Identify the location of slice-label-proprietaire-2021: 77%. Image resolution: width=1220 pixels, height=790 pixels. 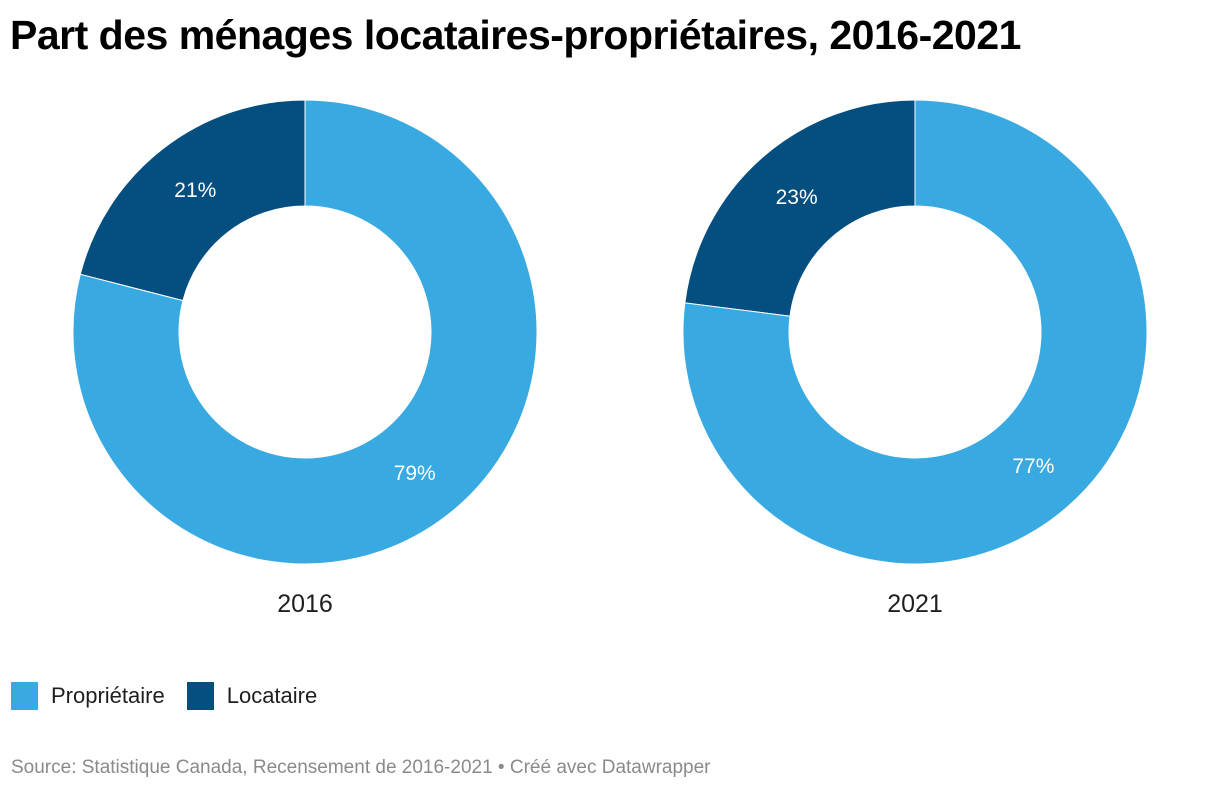
(1033, 466).